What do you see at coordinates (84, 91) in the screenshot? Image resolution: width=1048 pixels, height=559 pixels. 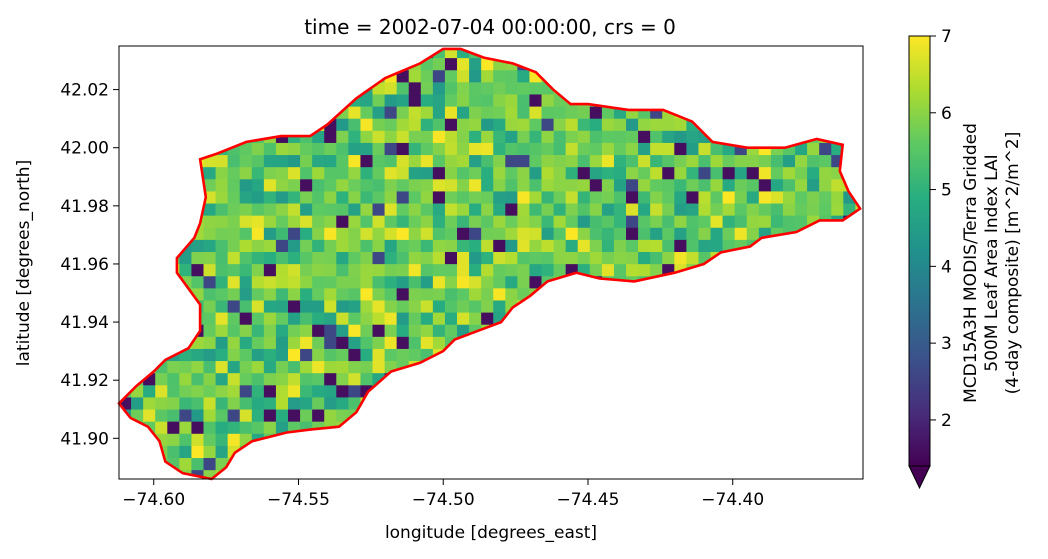 I see `y-tick-label: 42.02` at bounding box center [84, 91].